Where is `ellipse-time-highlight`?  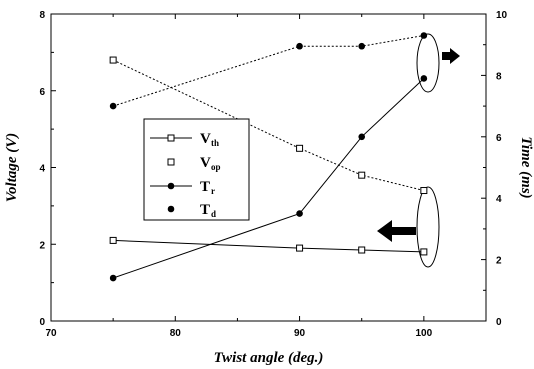
ellipse-time-highlight is located at coordinates (428, 63).